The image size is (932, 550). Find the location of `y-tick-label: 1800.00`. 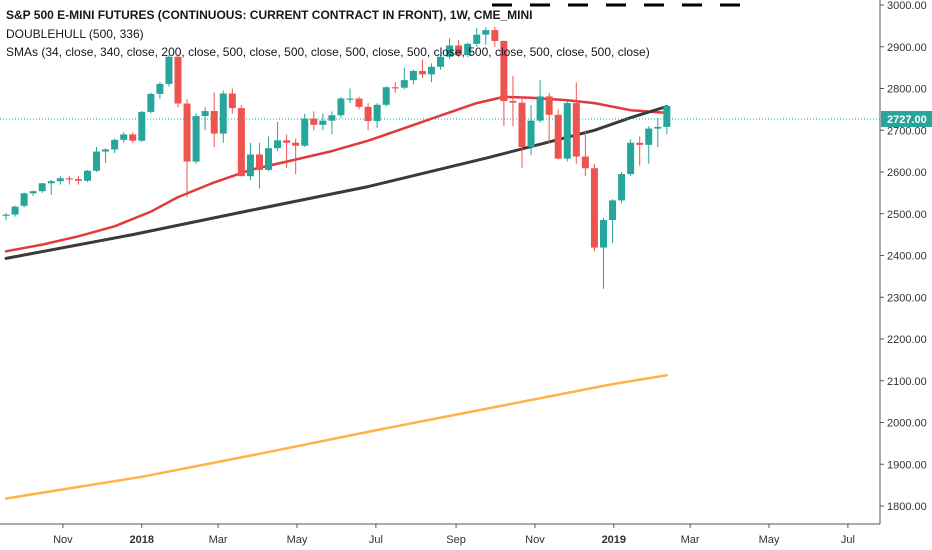

y-tick-label: 1800.00 is located at coordinates (907, 507).